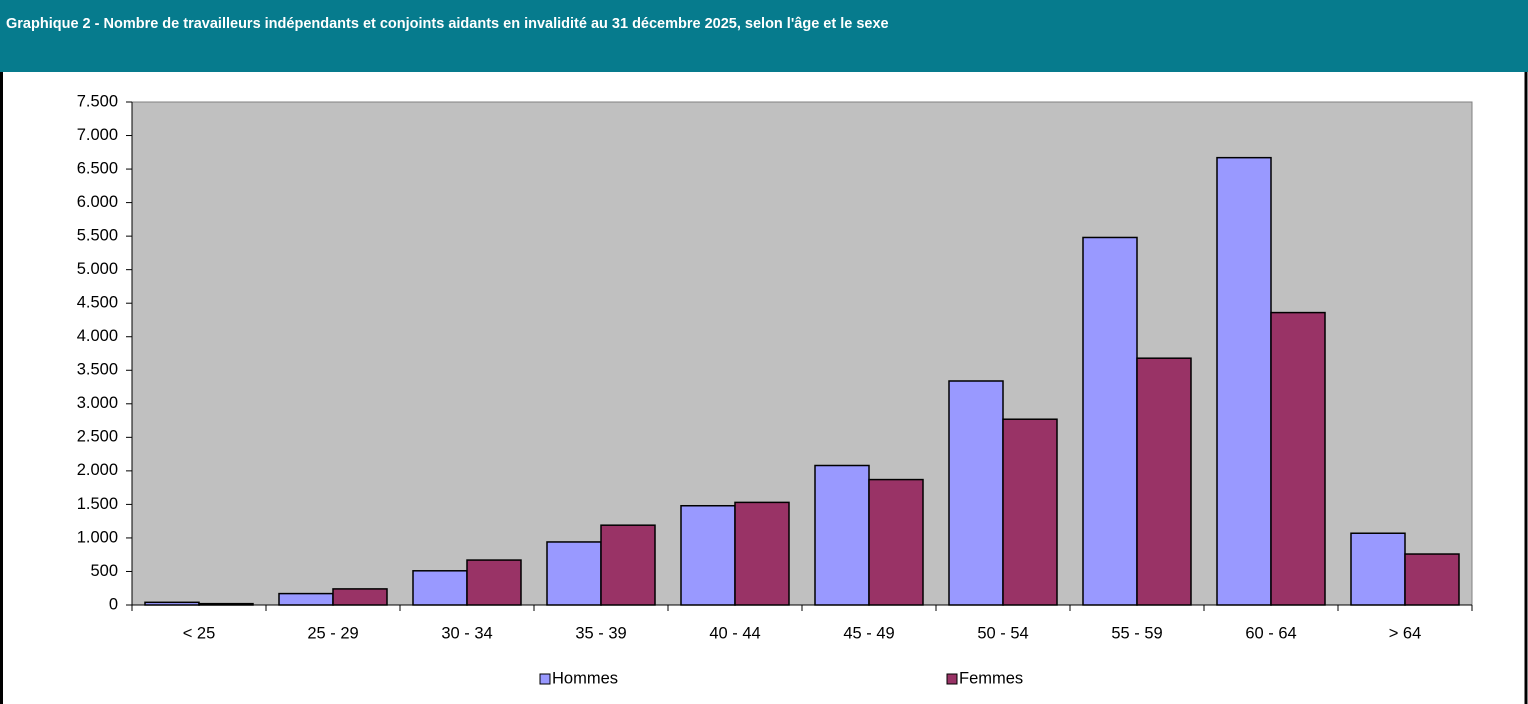 This screenshot has width=1528, height=704. Describe the element at coordinates (868, 633) in the screenshot. I see `x-tick-label: 45 - 49` at that location.